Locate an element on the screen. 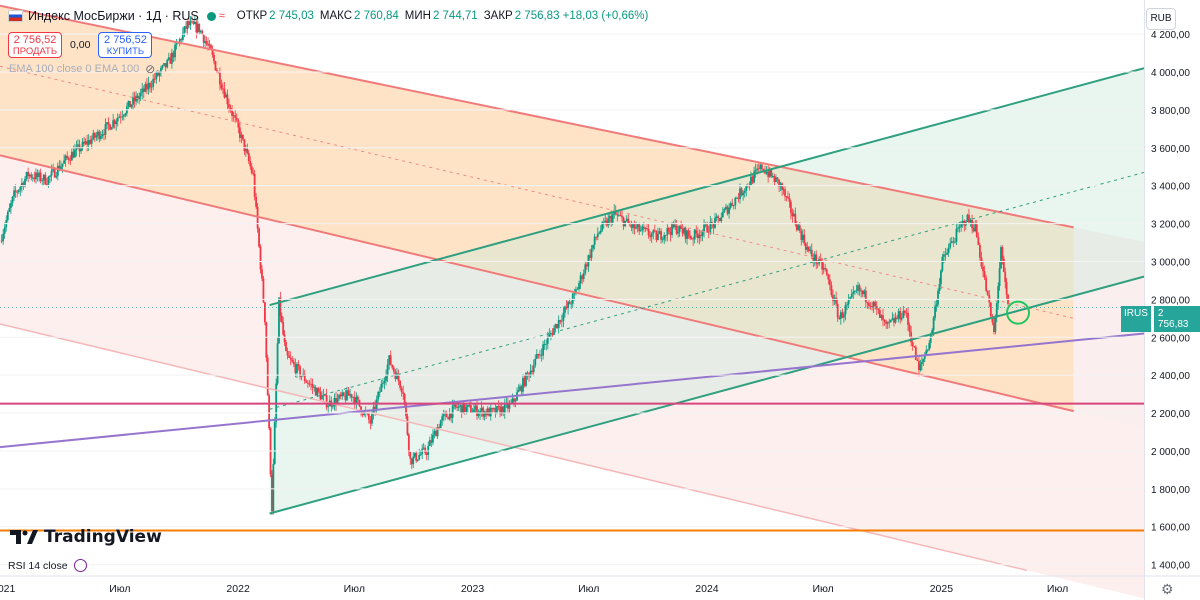  y-tick-label: 2 800,00 is located at coordinates (1170, 300).